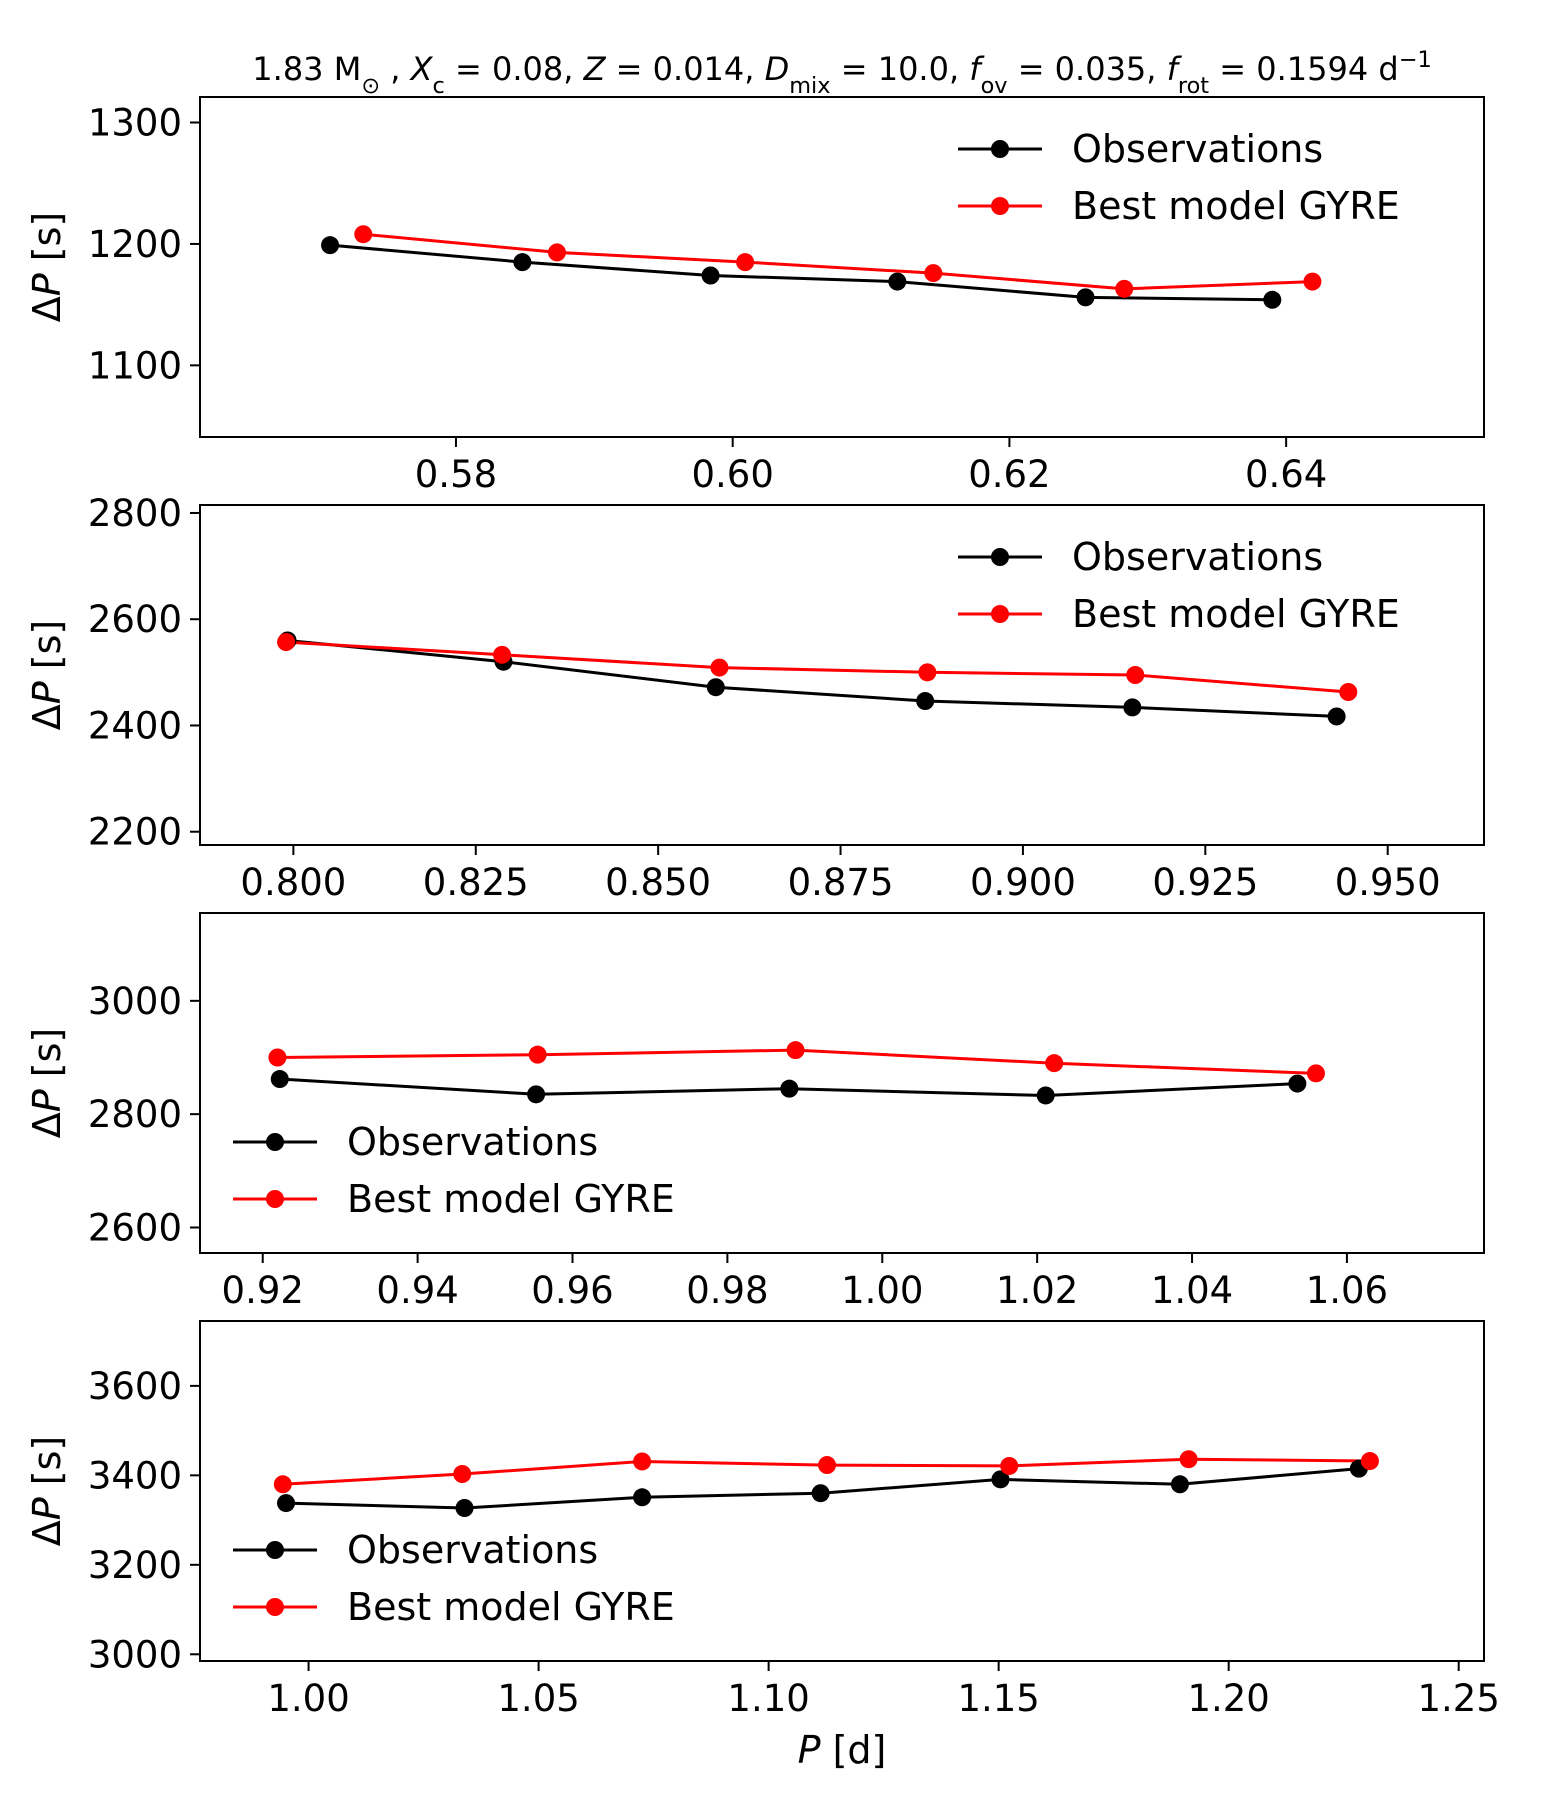 Image resolution: width=1559 pixels, height=1807 pixels. What do you see at coordinates (732, 474) in the screenshot?
I see `x-tick-label: 0.60` at bounding box center [732, 474].